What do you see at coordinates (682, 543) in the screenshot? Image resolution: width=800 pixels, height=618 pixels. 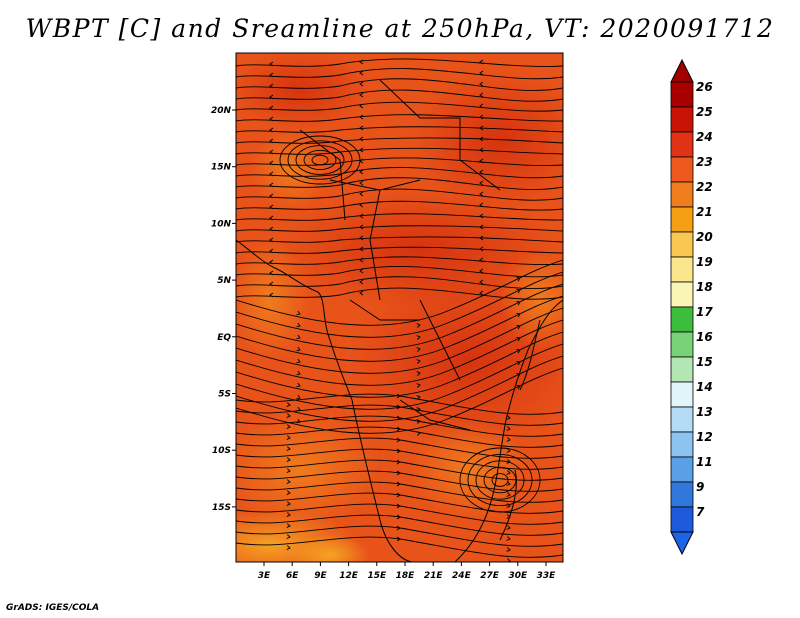 I see `colorbar-bottom-arrow` at bounding box center [682, 543].